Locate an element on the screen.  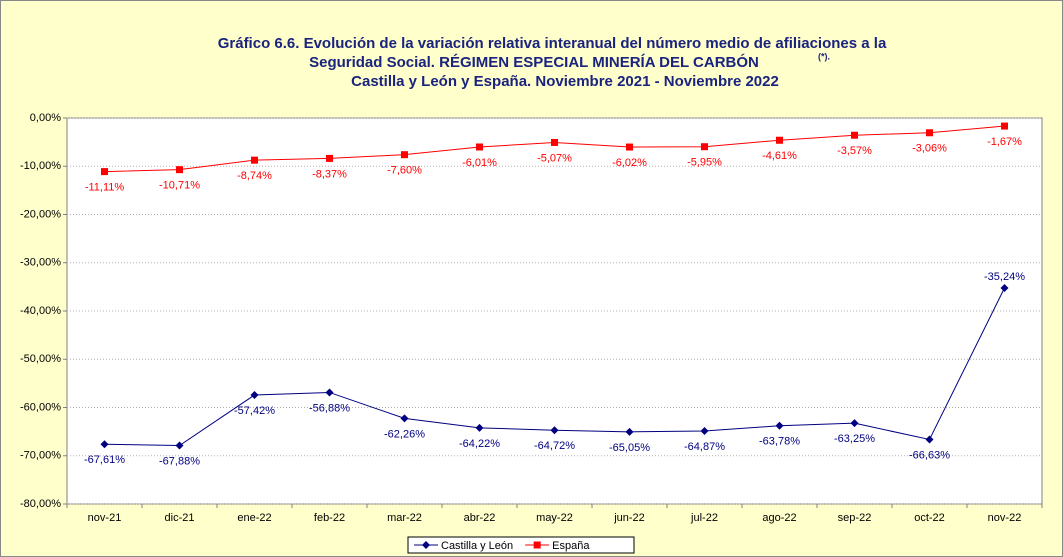
legend-label: España is located at coordinates (571, 546).